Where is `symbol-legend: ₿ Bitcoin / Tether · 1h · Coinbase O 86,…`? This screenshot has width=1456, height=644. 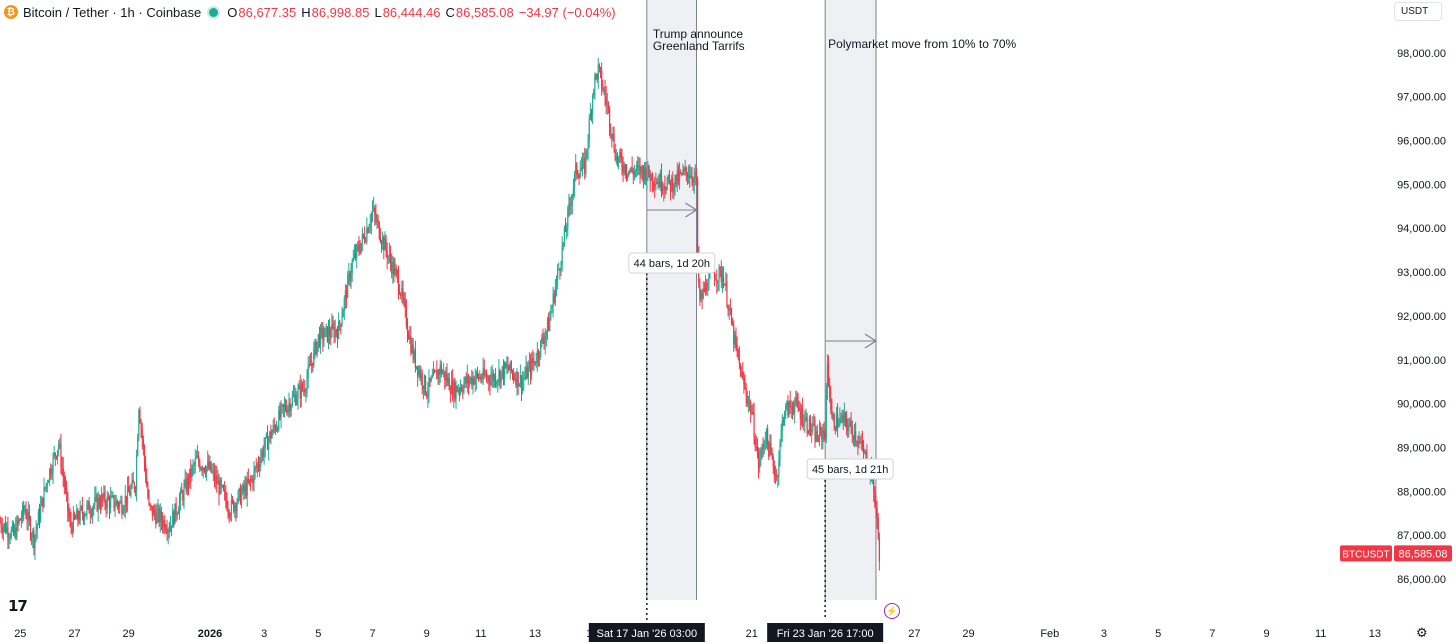 symbol-legend: ₿ Bitcoin / Tether · 1h · Coinbase O 86,… is located at coordinates (312, 12).